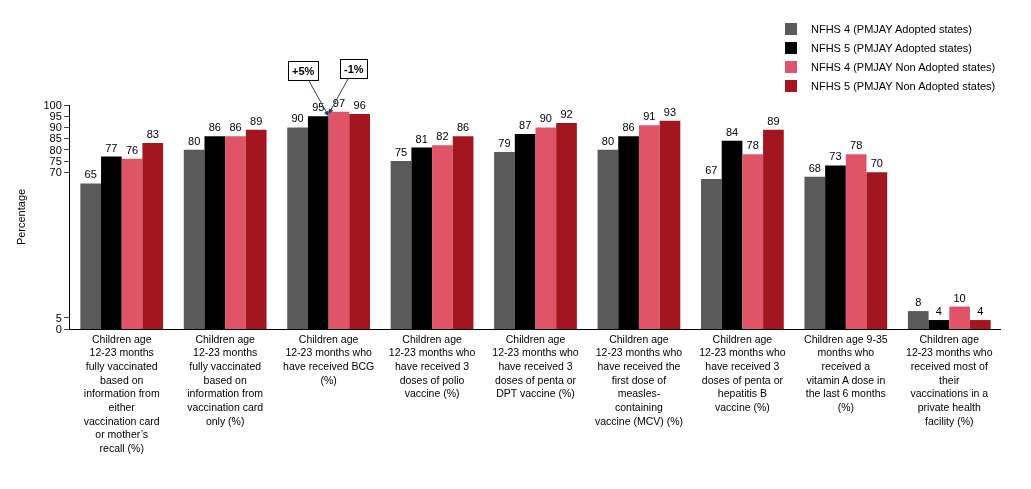 The height and width of the screenshot is (489, 1031). Describe the element at coordinates (55, 116) in the screenshot. I see `y-tick-label: 95` at that location.